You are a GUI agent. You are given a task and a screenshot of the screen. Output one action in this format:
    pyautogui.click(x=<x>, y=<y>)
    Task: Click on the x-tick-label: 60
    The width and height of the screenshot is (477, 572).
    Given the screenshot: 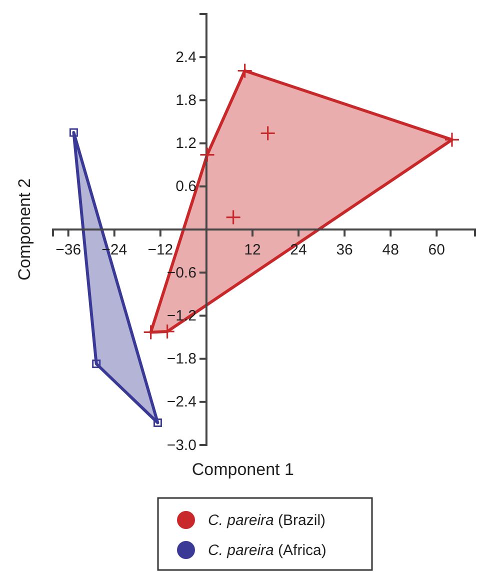 What is the action you would take?
    pyautogui.click(x=436, y=250)
    